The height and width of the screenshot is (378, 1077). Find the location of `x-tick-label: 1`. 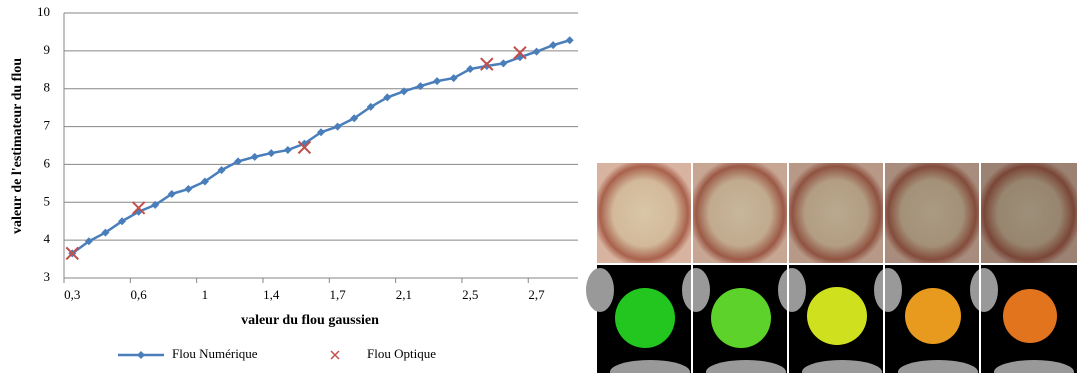

x-tick-label: 1 is located at coordinates (205, 294).